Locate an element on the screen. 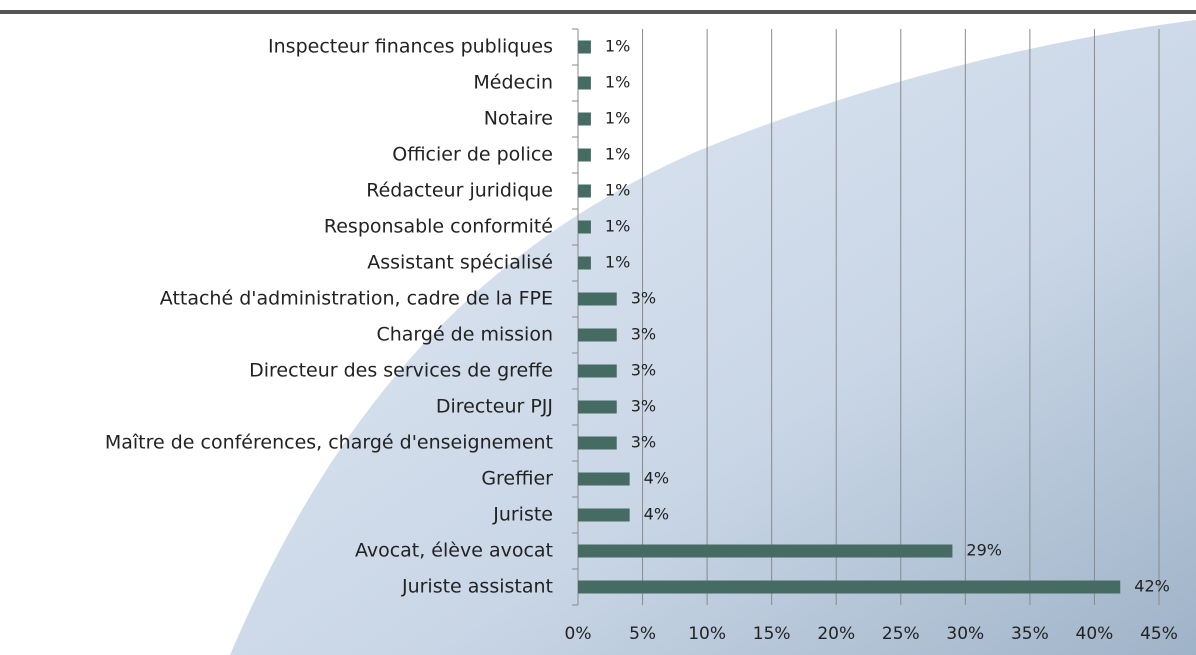 This screenshot has width=1196, height=655. y-tick-label: Greffier is located at coordinates (517, 479).